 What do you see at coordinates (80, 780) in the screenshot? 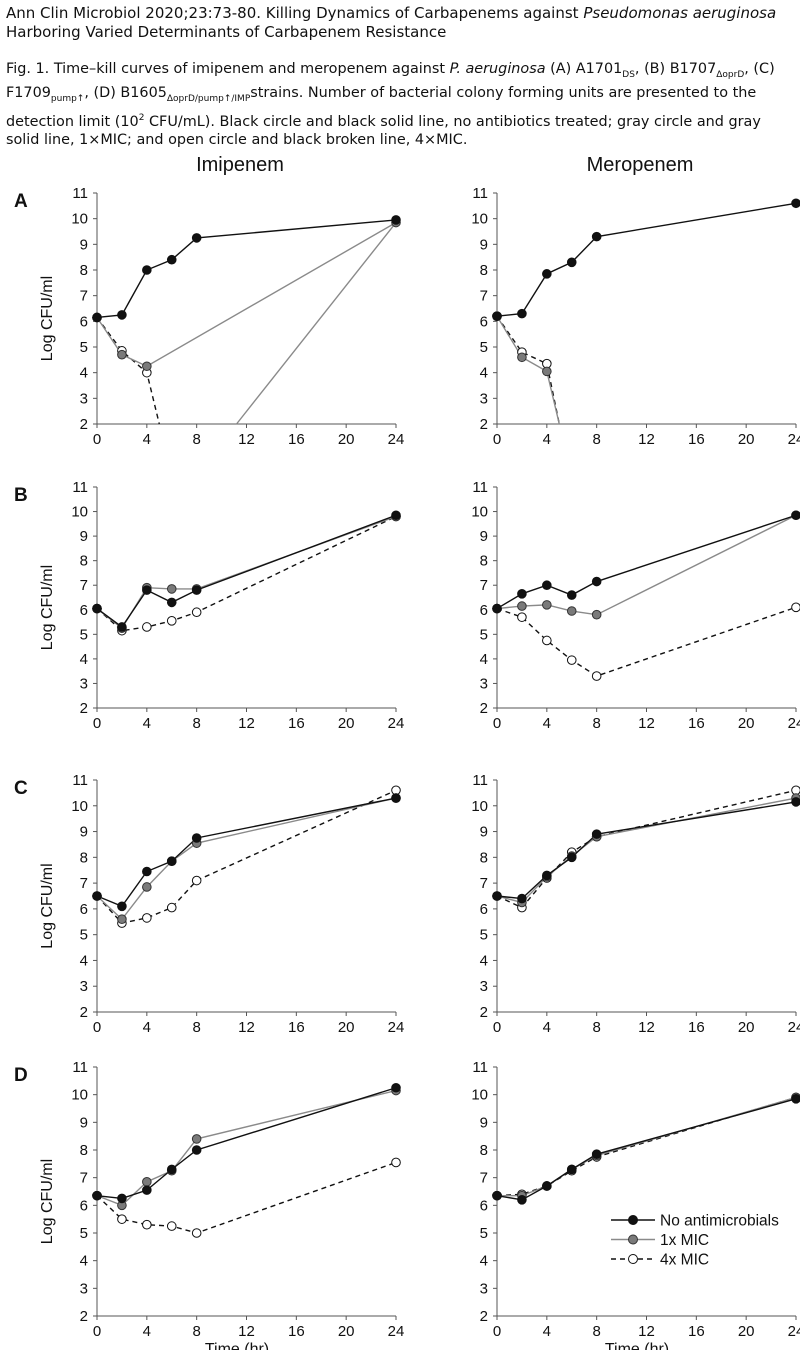
I see `y-tick-label: 11` at bounding box center [80, 780].